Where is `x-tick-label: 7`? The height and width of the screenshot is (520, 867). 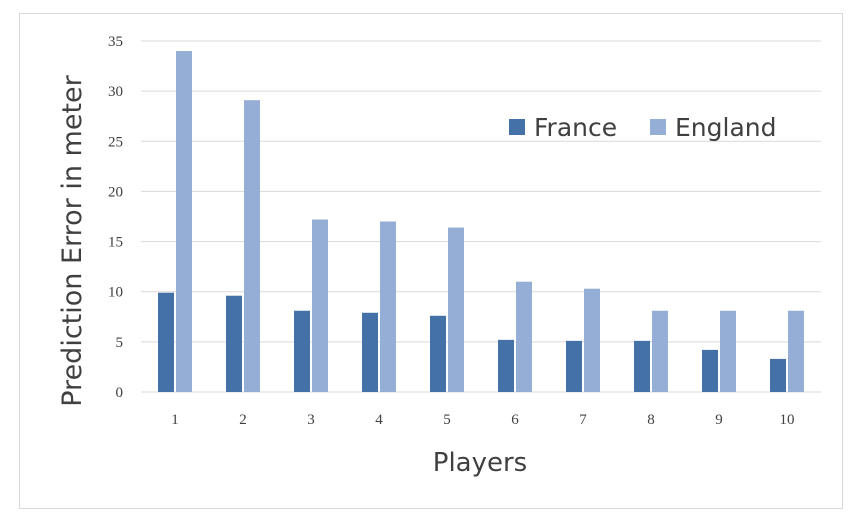 x-tick-label: 7 is located at coordinates (583, 420).